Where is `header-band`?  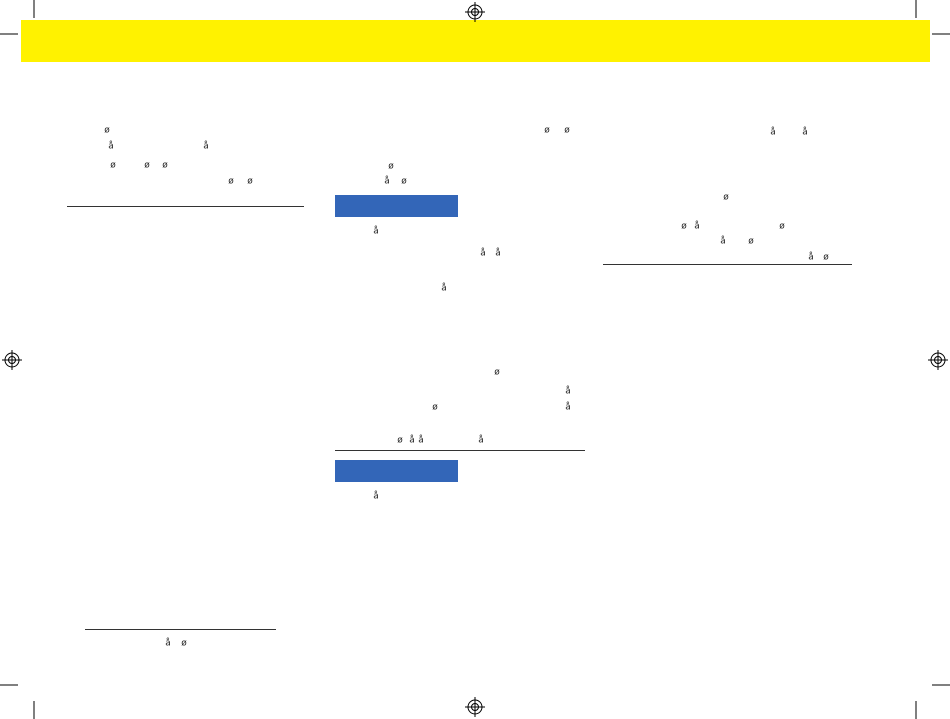
header-band is located at coordinates (475, 41).